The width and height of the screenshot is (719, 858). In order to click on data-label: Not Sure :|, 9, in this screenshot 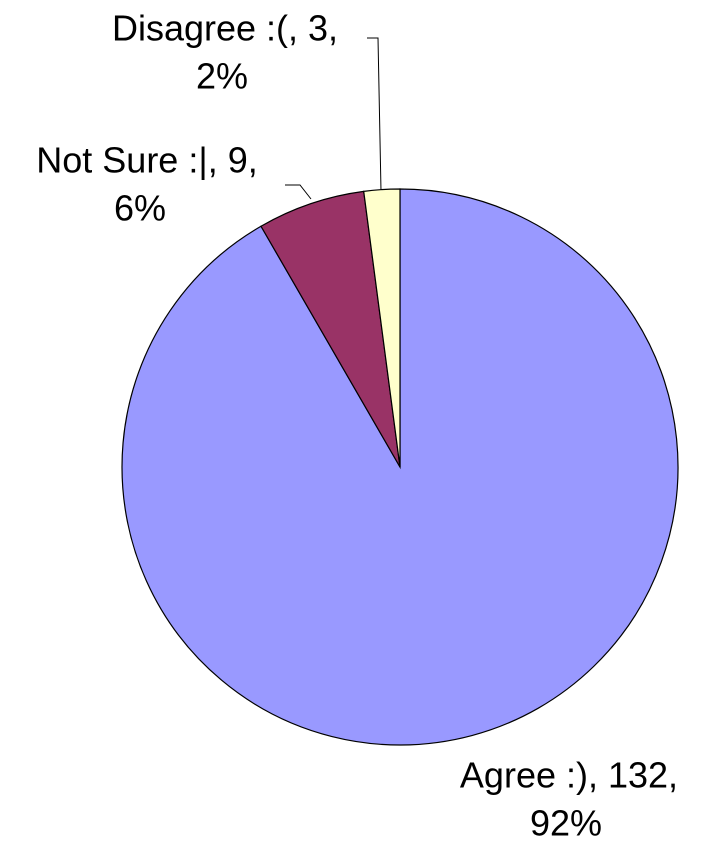, I will do `click(146, 160)`.